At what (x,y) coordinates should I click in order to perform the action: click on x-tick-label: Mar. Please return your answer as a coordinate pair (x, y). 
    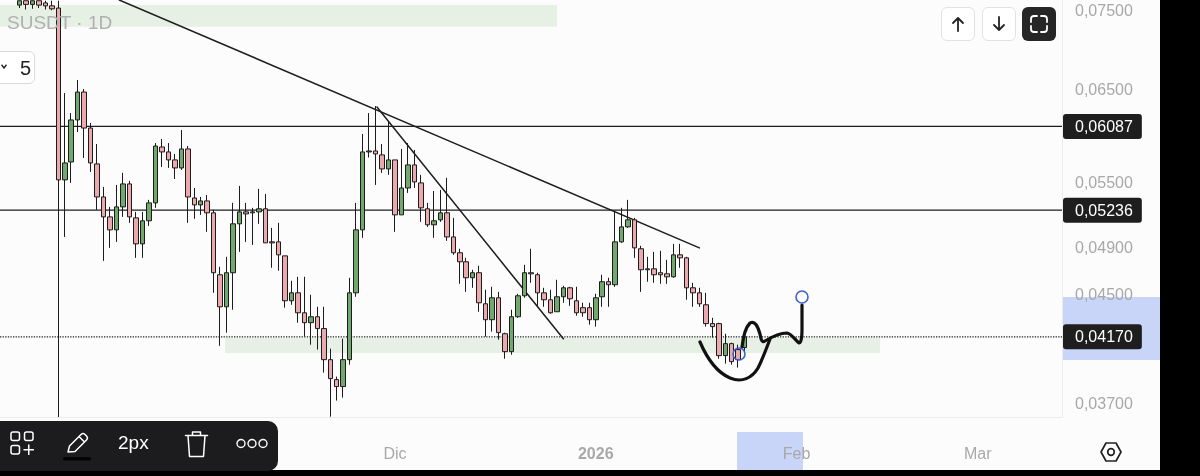
    Looking at the image, I should click on (978, 453).